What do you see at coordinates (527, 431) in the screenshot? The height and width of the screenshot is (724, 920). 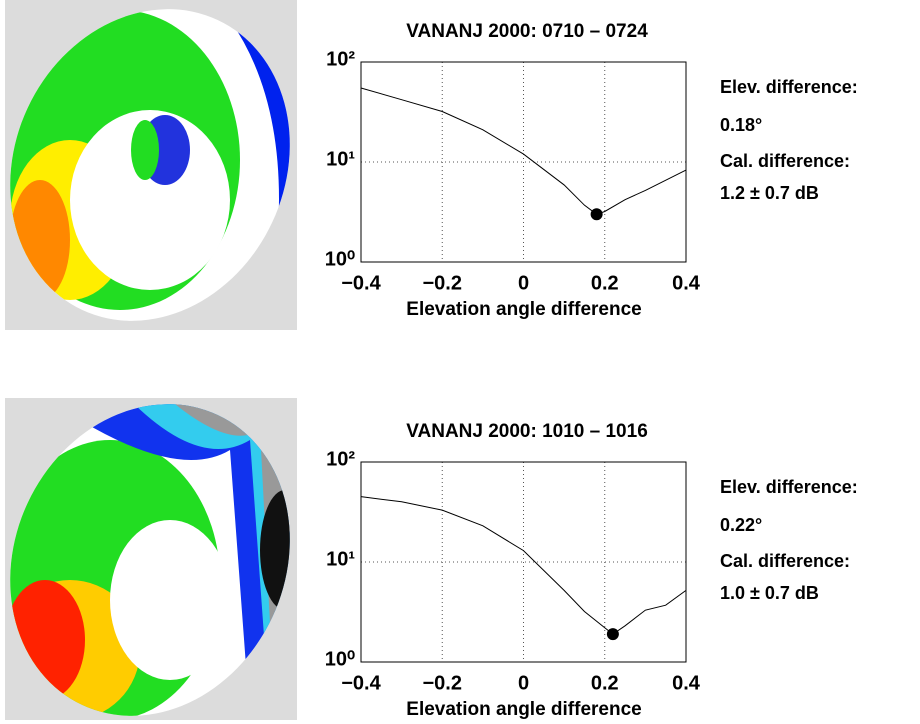 I see `chart-title: VANANJ 2000: 1010 – 1016` at bounding box center [527, 431].